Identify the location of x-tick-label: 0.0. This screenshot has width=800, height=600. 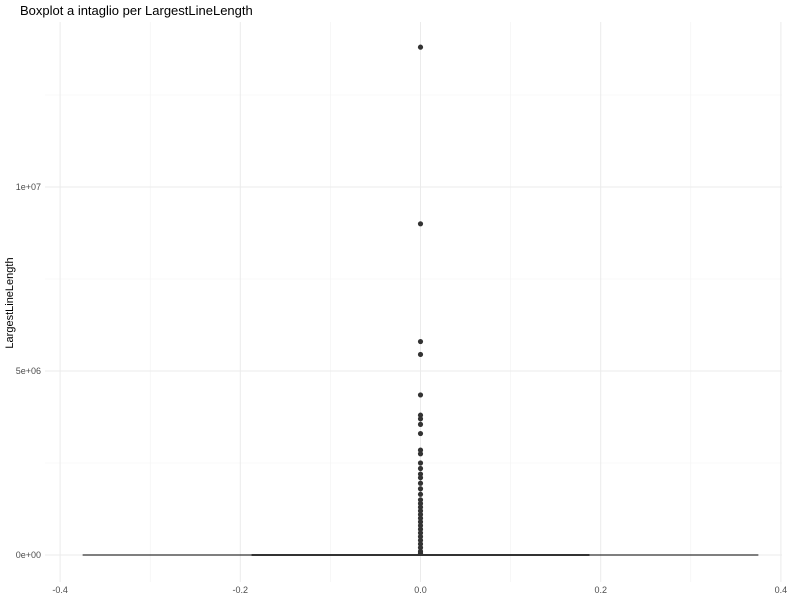
(420, 590).